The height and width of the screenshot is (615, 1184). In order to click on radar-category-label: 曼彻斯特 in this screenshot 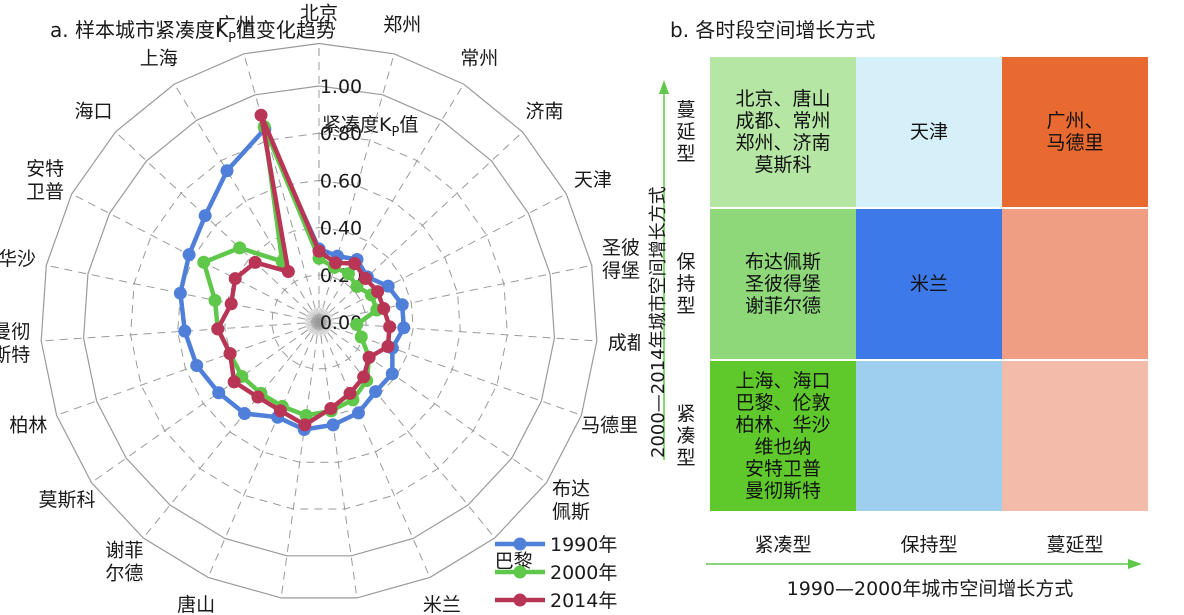, I will do `click(15, 343)`.